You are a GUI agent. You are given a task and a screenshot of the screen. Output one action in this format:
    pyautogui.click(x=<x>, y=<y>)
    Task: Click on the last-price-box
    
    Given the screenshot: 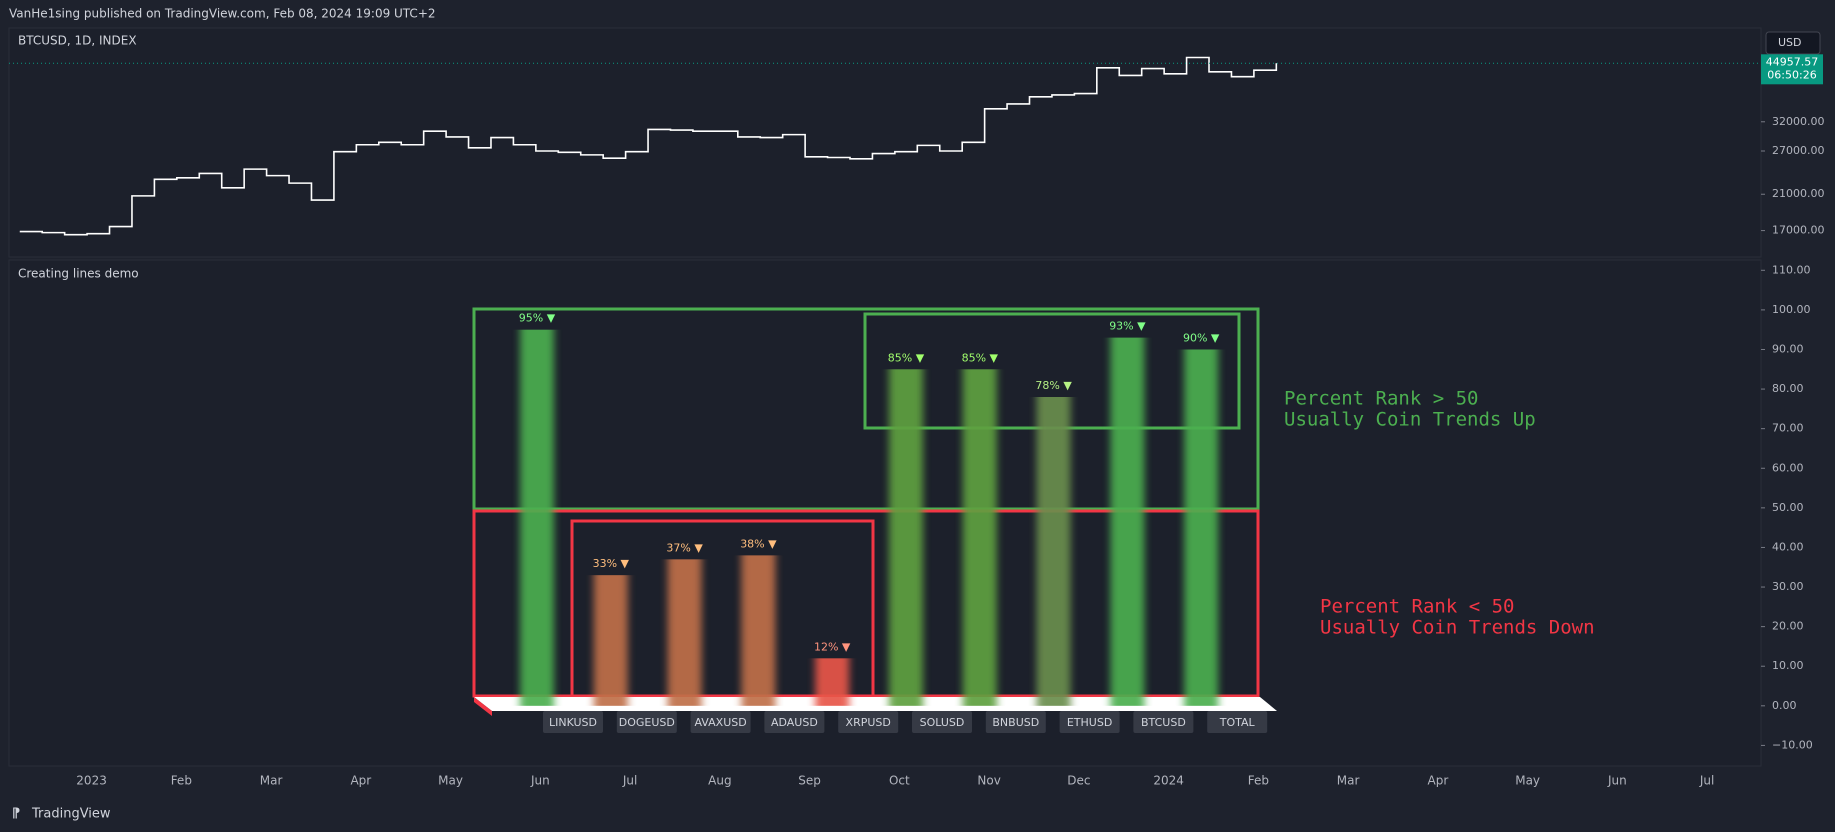 What is the action you would take?
    pyautogui.click(x=1792, y=69)
    